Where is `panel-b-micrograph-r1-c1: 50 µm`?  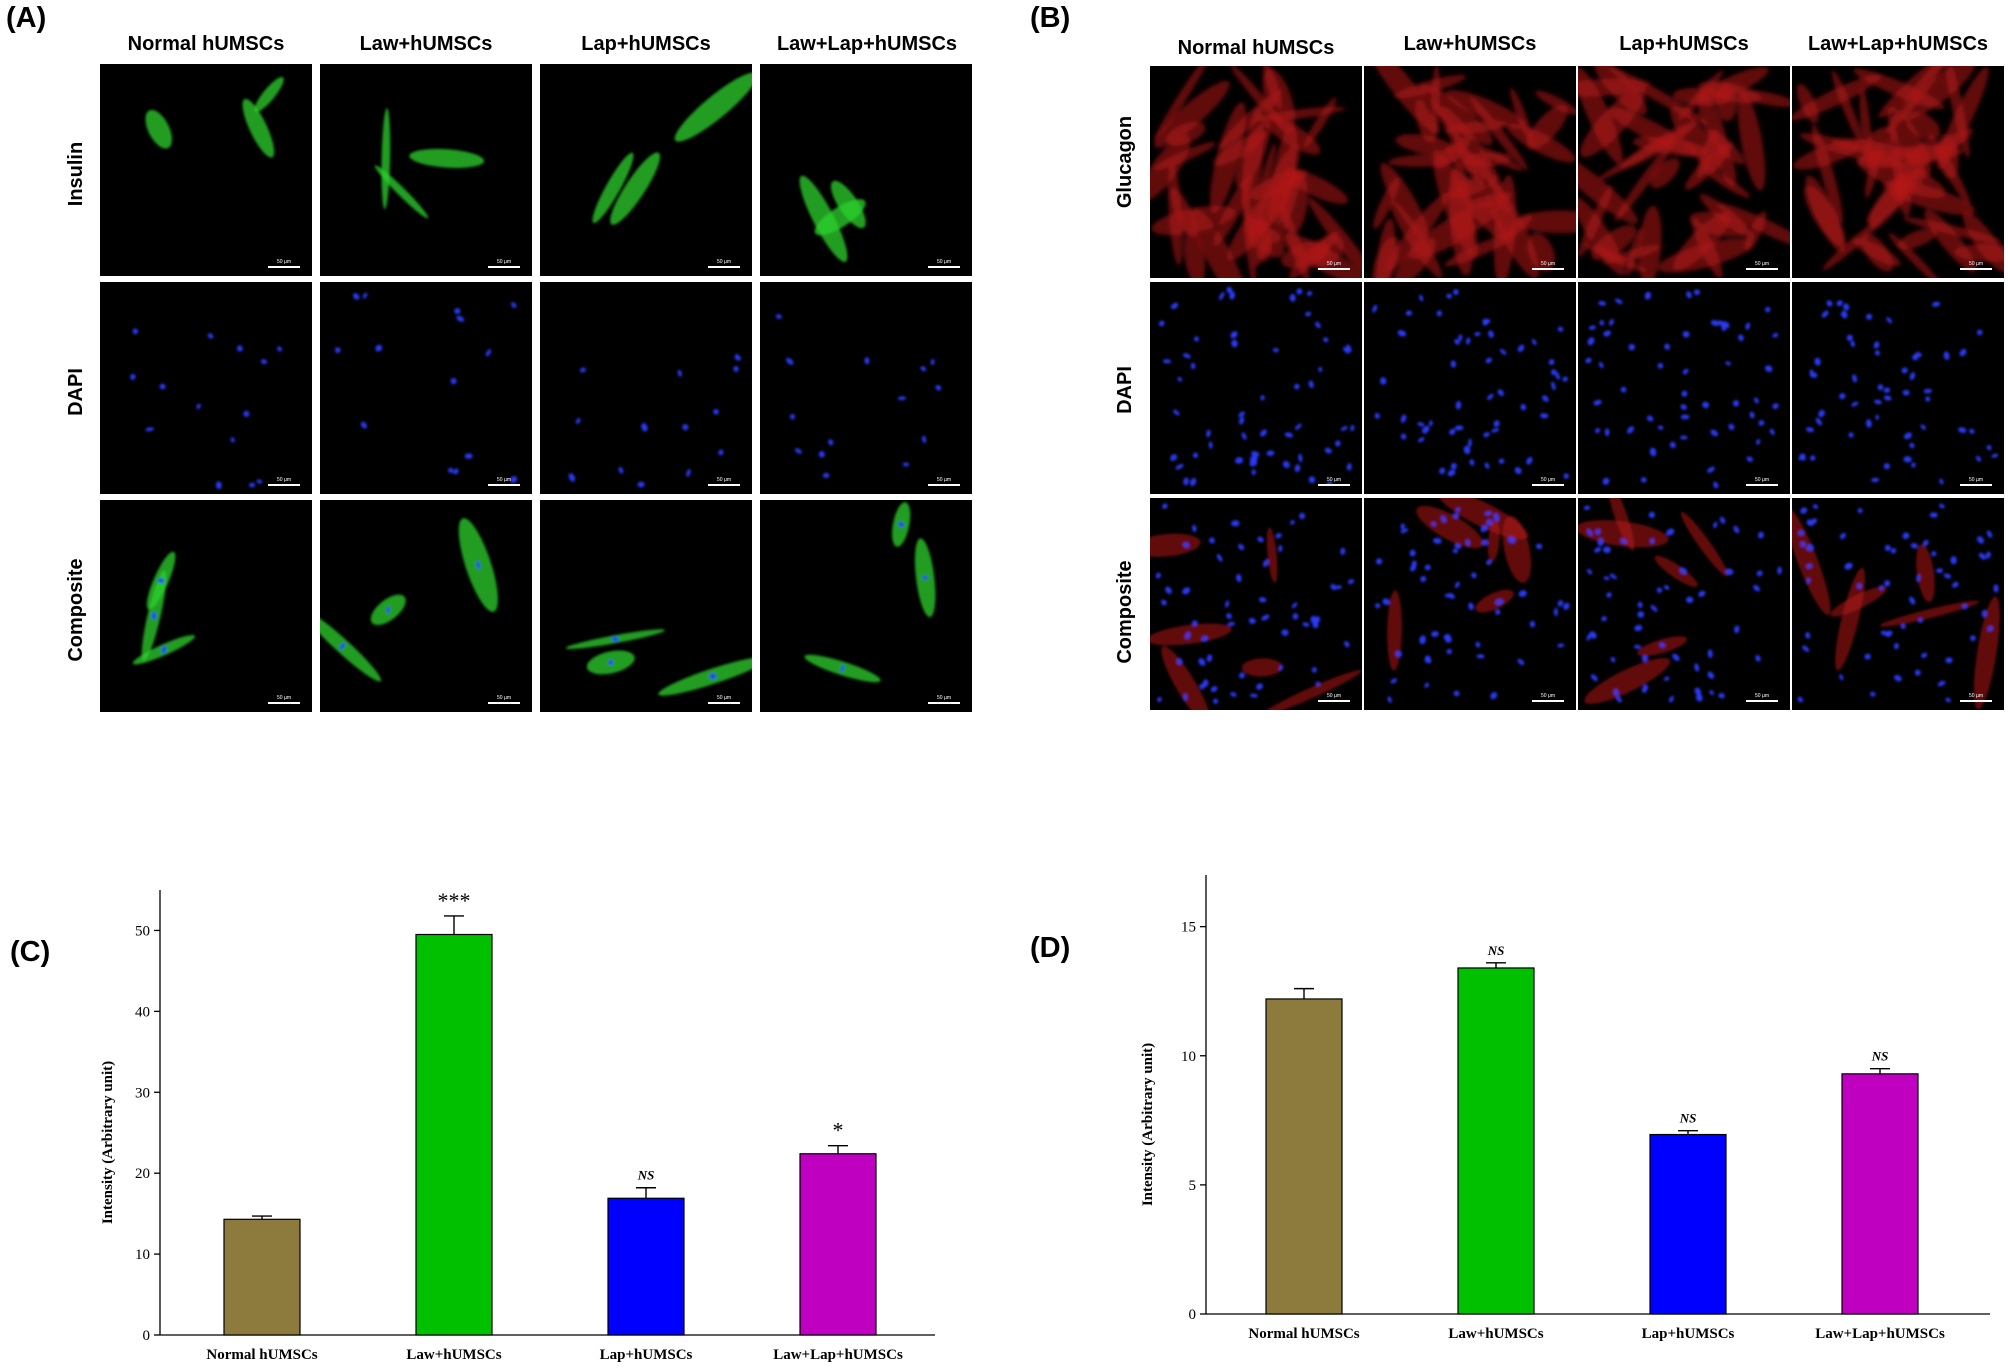
panel-b-micrograph-r1-c1: 50 µm is located at coordinates (1256, 172).